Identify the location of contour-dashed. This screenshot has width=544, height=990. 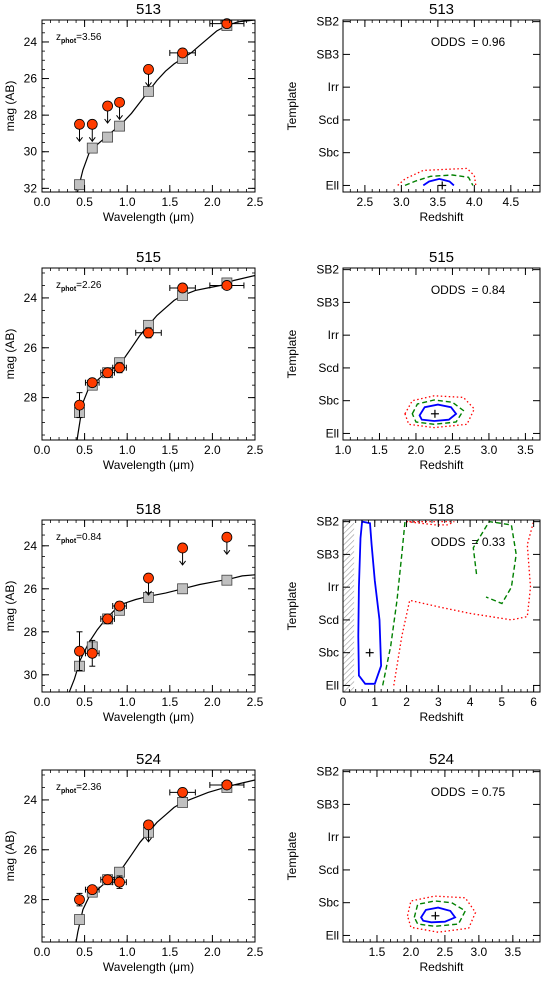
(394, 603).